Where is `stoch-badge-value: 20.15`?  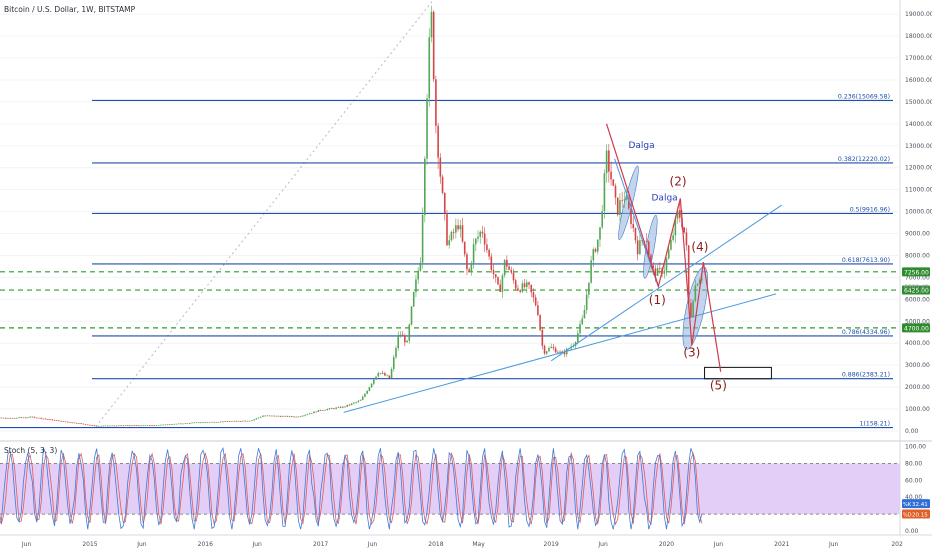
stoch-badge-value: 20.15 is located at coordinates (920, 515).